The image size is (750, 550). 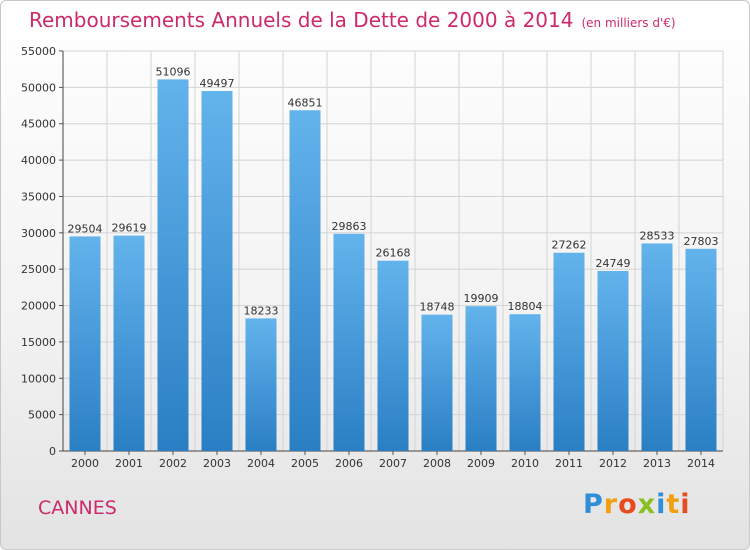 I want to click on data-label: 28533, so click(x=657, y=235).